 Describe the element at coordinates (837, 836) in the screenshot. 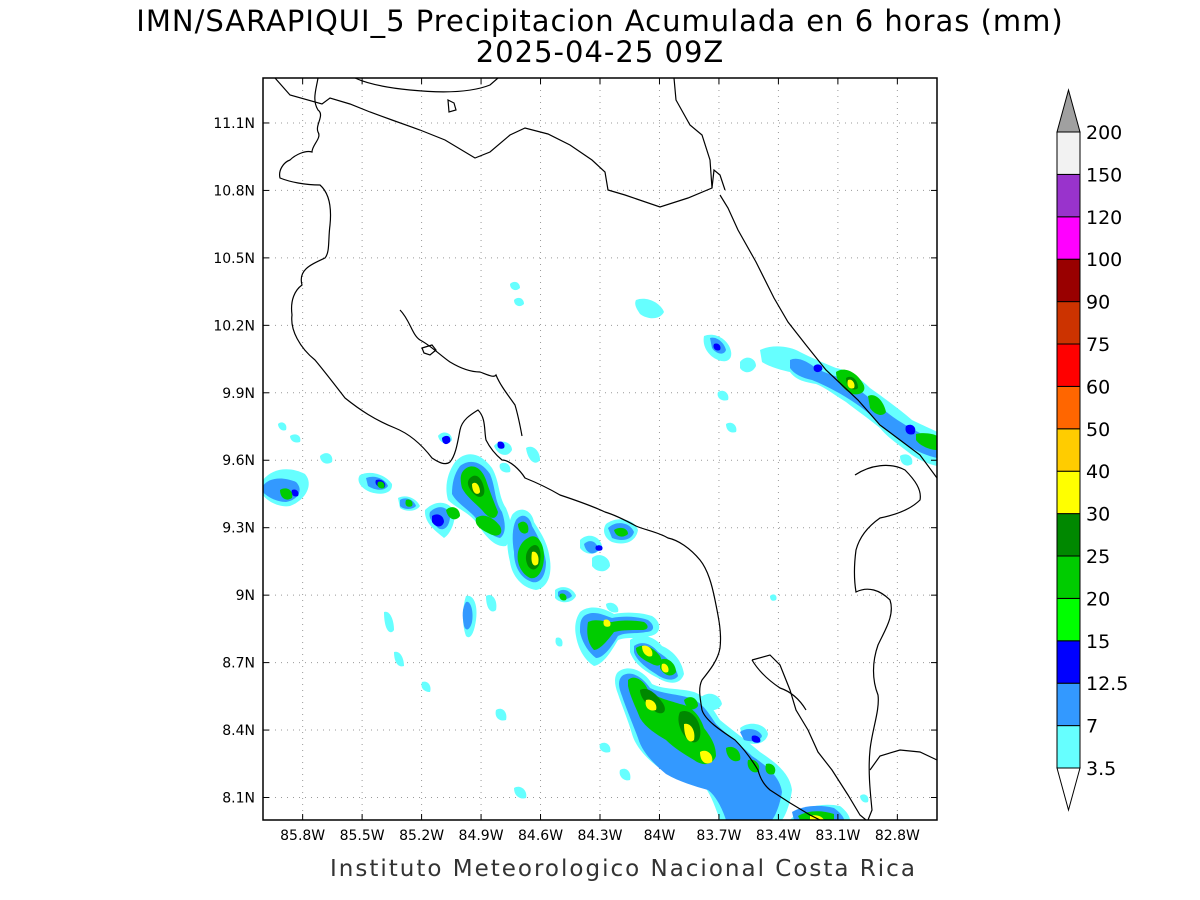

I see `lon-tick-label: 83.1W` at that location.